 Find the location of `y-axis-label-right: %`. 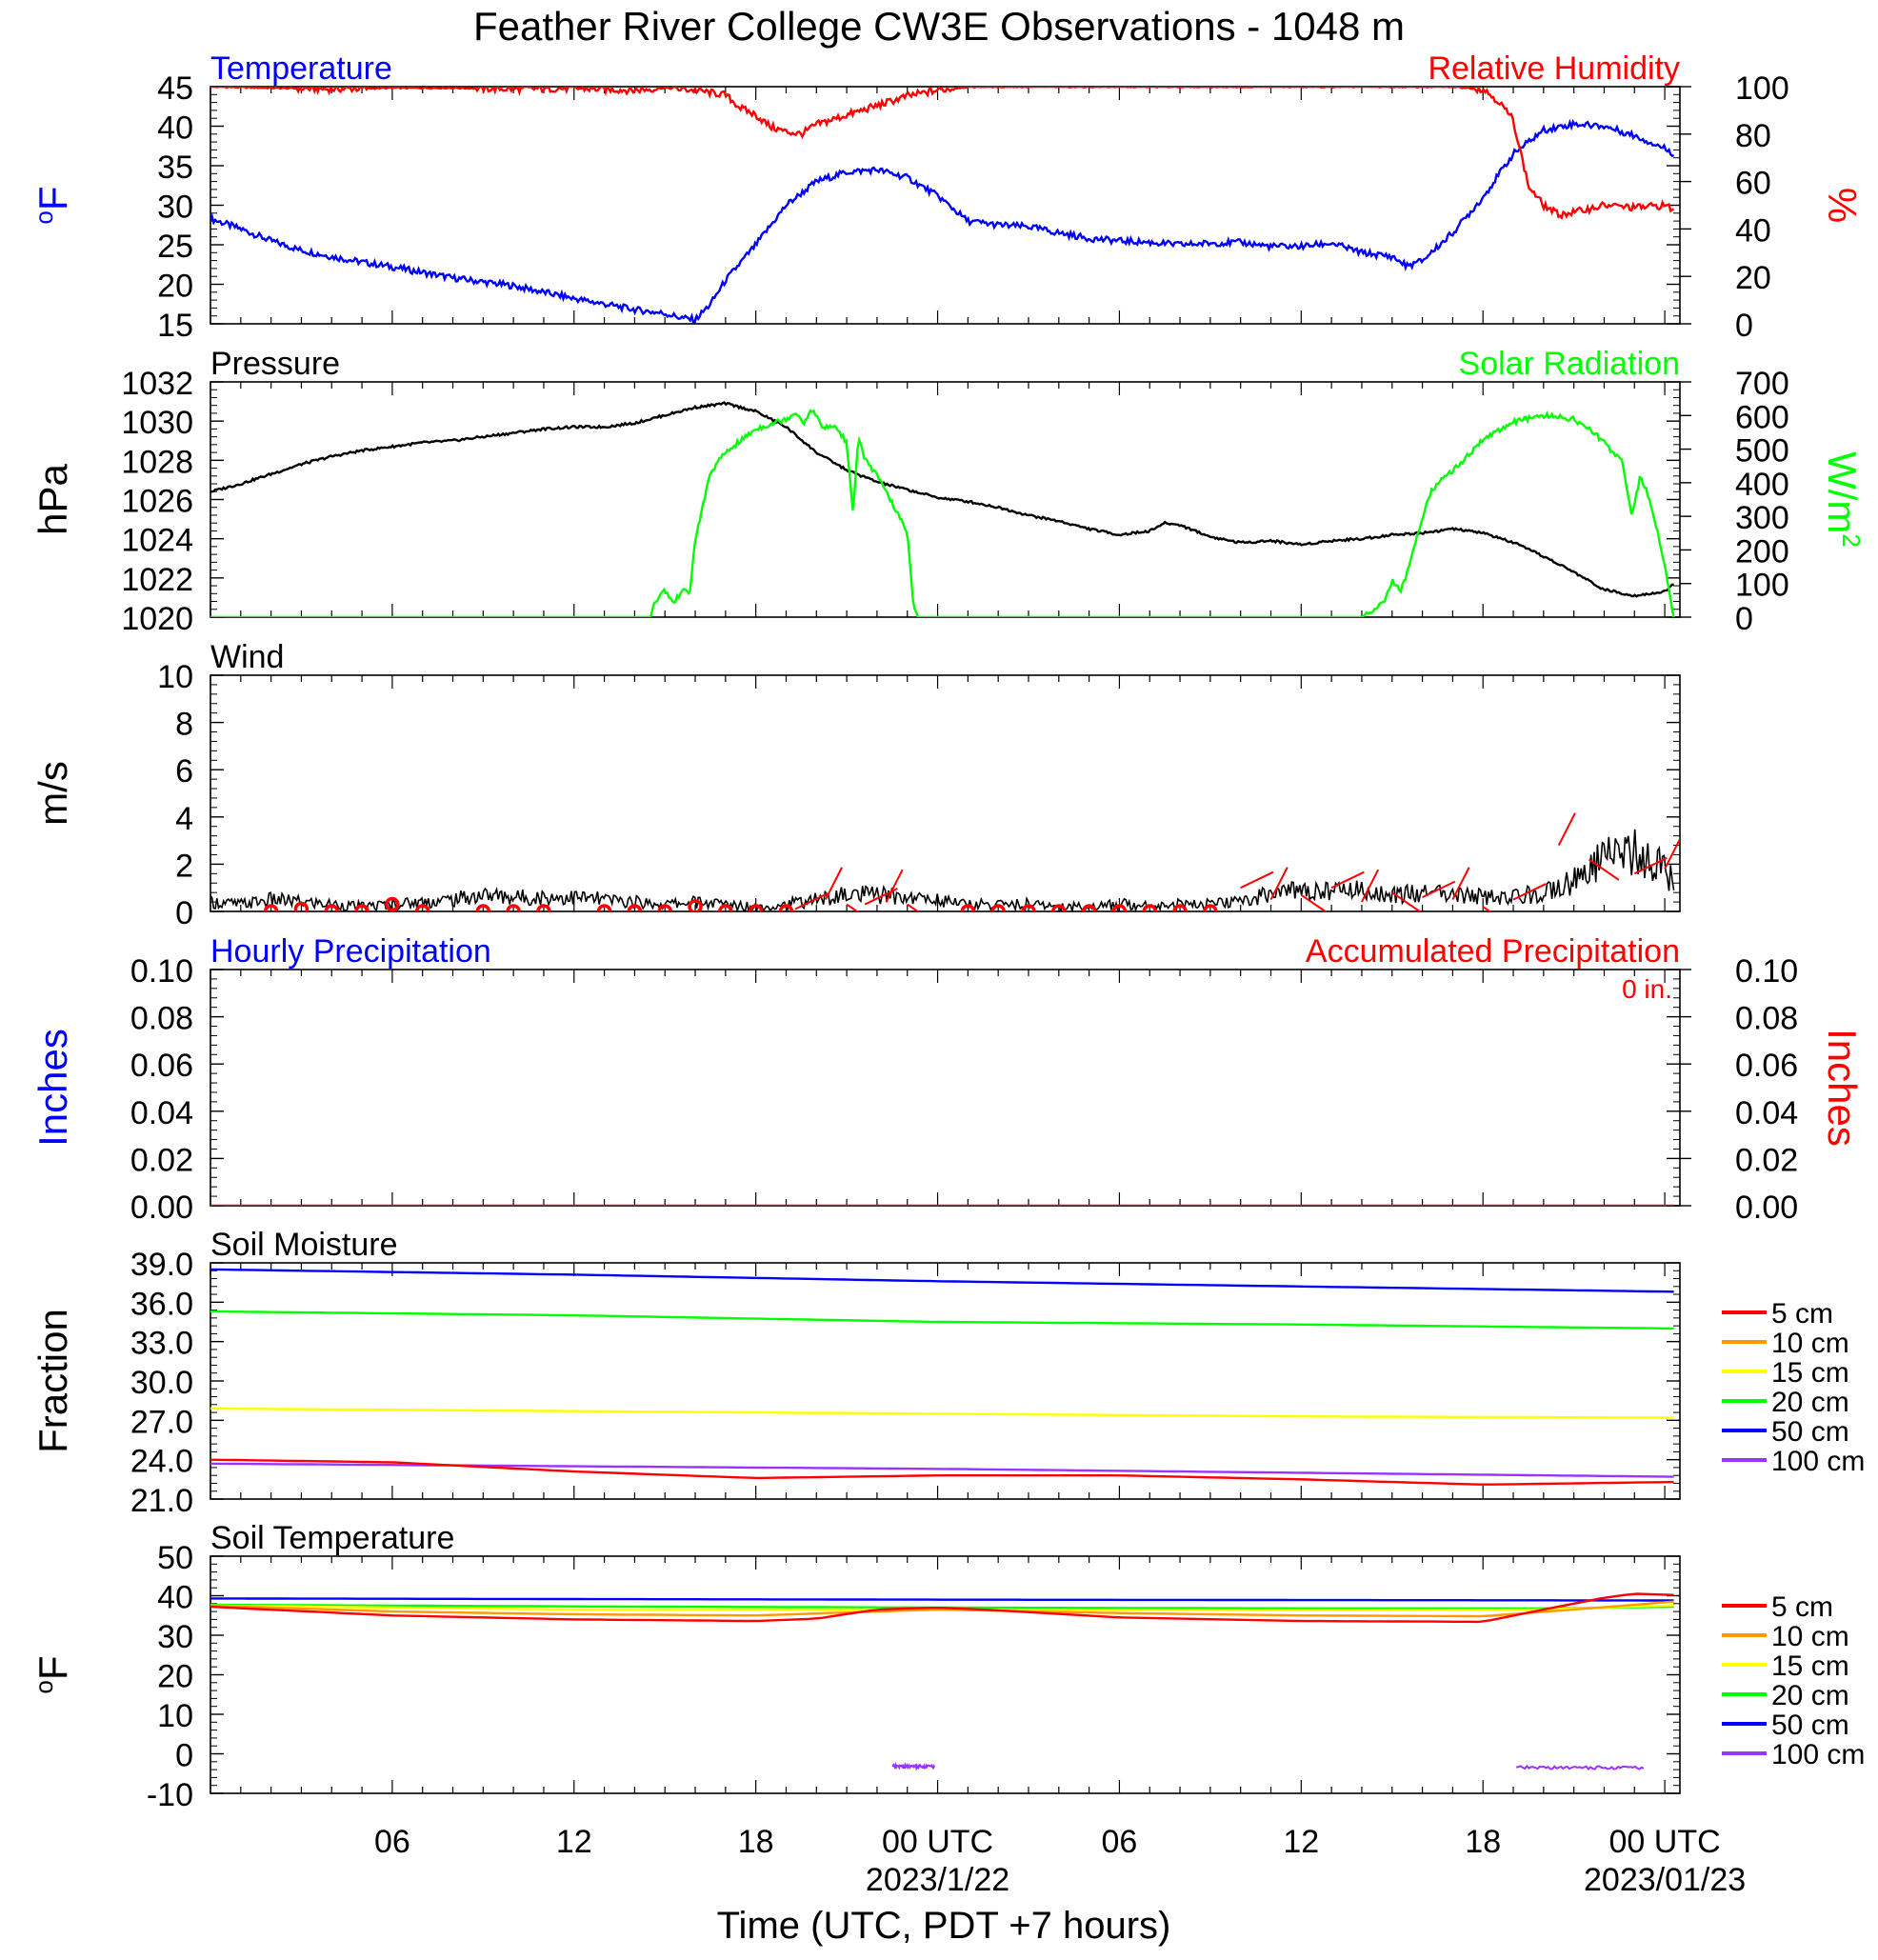

y-axis-label-right: % is located at coordinates (1842, 205).